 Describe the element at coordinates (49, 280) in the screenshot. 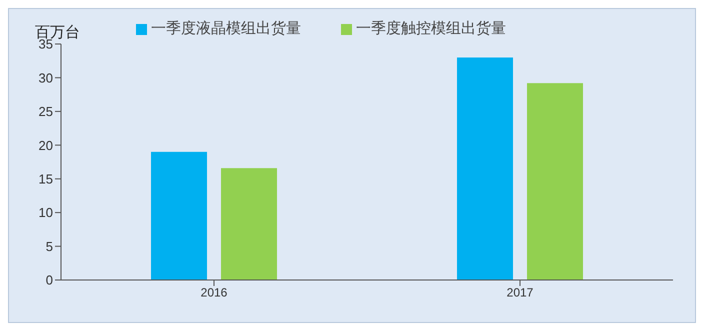

I see `y-tick-label: 0` at that location.